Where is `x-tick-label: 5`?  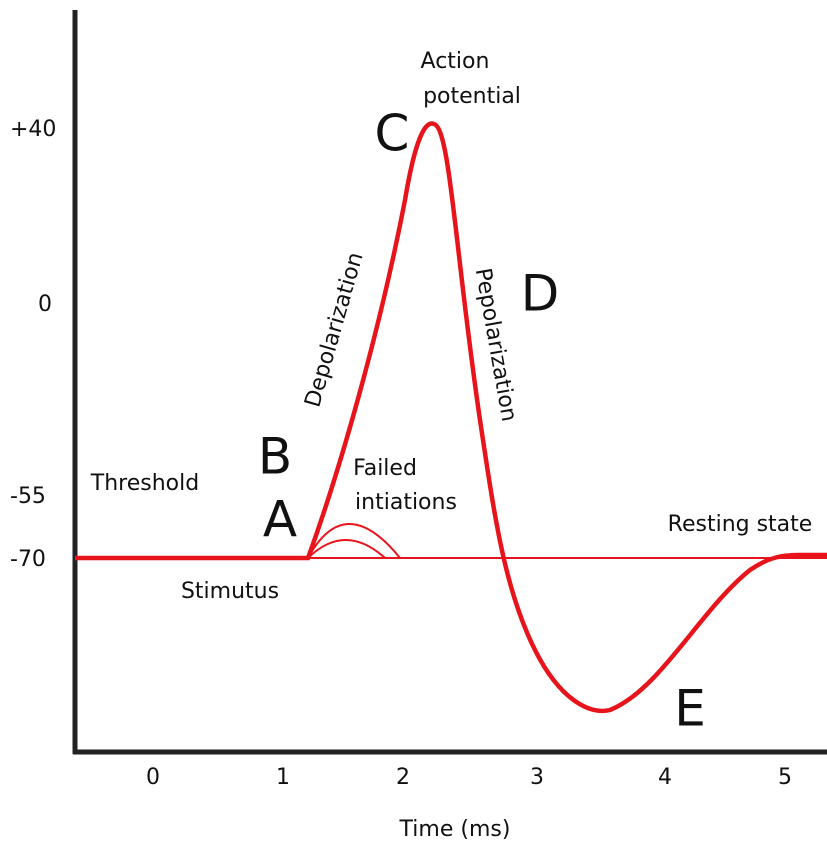 x-tick-label: 5 is located at coordinates (785, 777).